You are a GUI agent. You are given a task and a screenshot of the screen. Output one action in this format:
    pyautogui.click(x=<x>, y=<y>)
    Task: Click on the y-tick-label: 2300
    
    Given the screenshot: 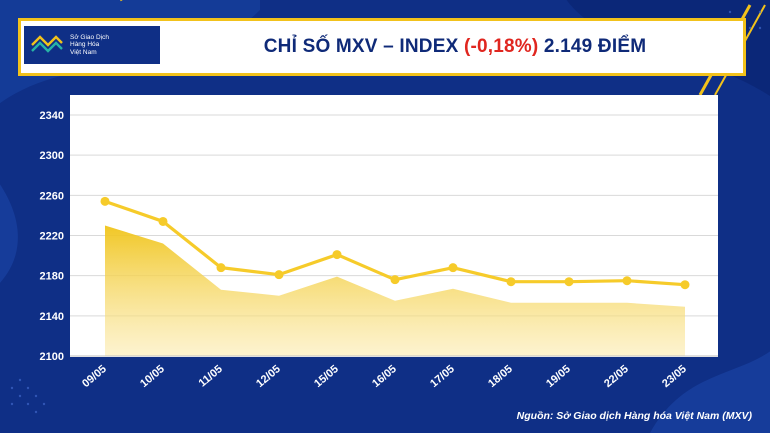 What is the action you would take?
    pyautogui.click(x=52, y=156)
    